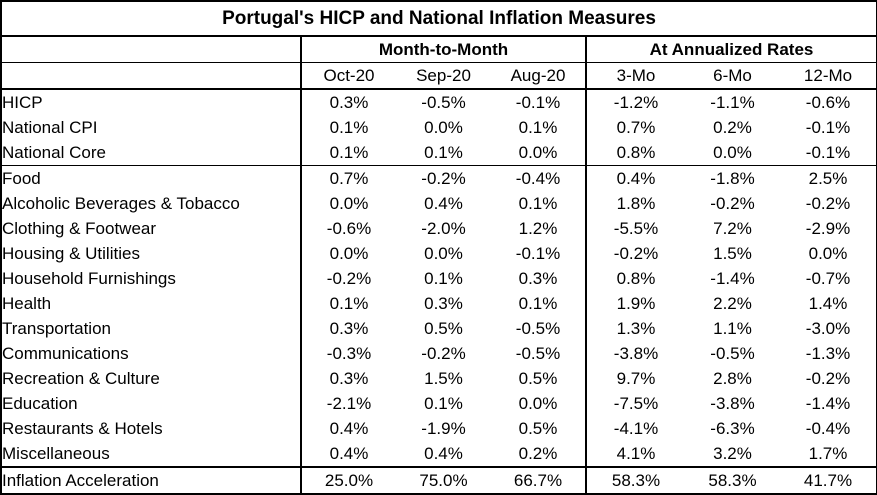  Describe the element at coordinates (151, 378) in the screenshot. I see `row-label: Recreation & Culture` at that location.